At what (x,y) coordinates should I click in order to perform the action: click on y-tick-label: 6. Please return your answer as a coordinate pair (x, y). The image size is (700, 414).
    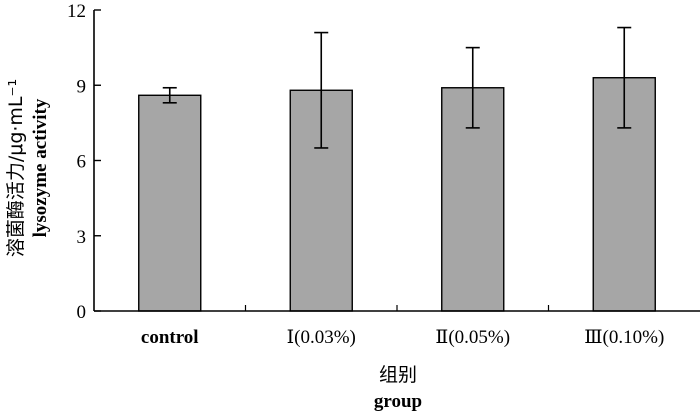
    Looking at the image, I should click on (82, 162).